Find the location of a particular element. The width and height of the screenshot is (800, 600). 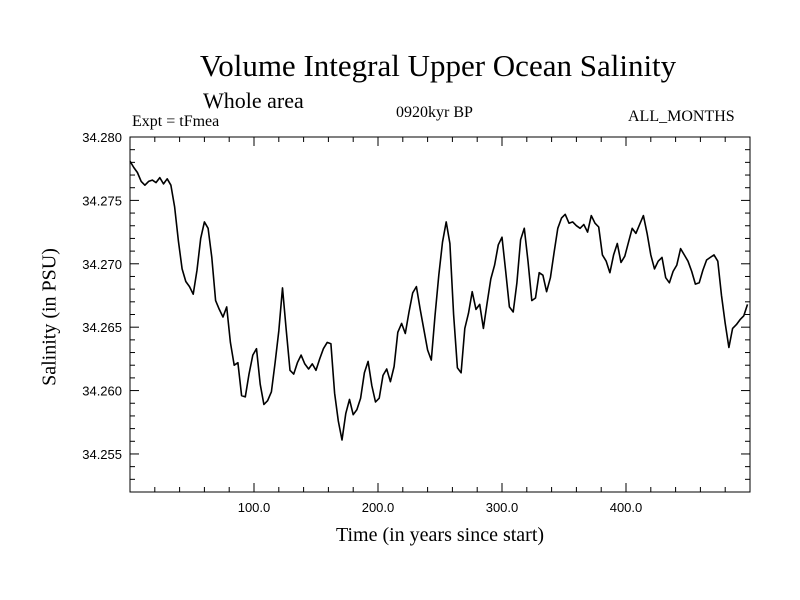

x-tick-label: 400.0 is located at coordinates (626, 507).